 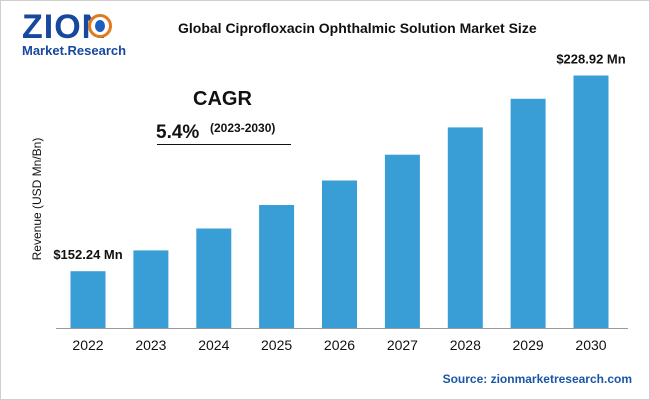 I want to click on data-label-2022: $152.24 Mn, so click(x=87, y=254).